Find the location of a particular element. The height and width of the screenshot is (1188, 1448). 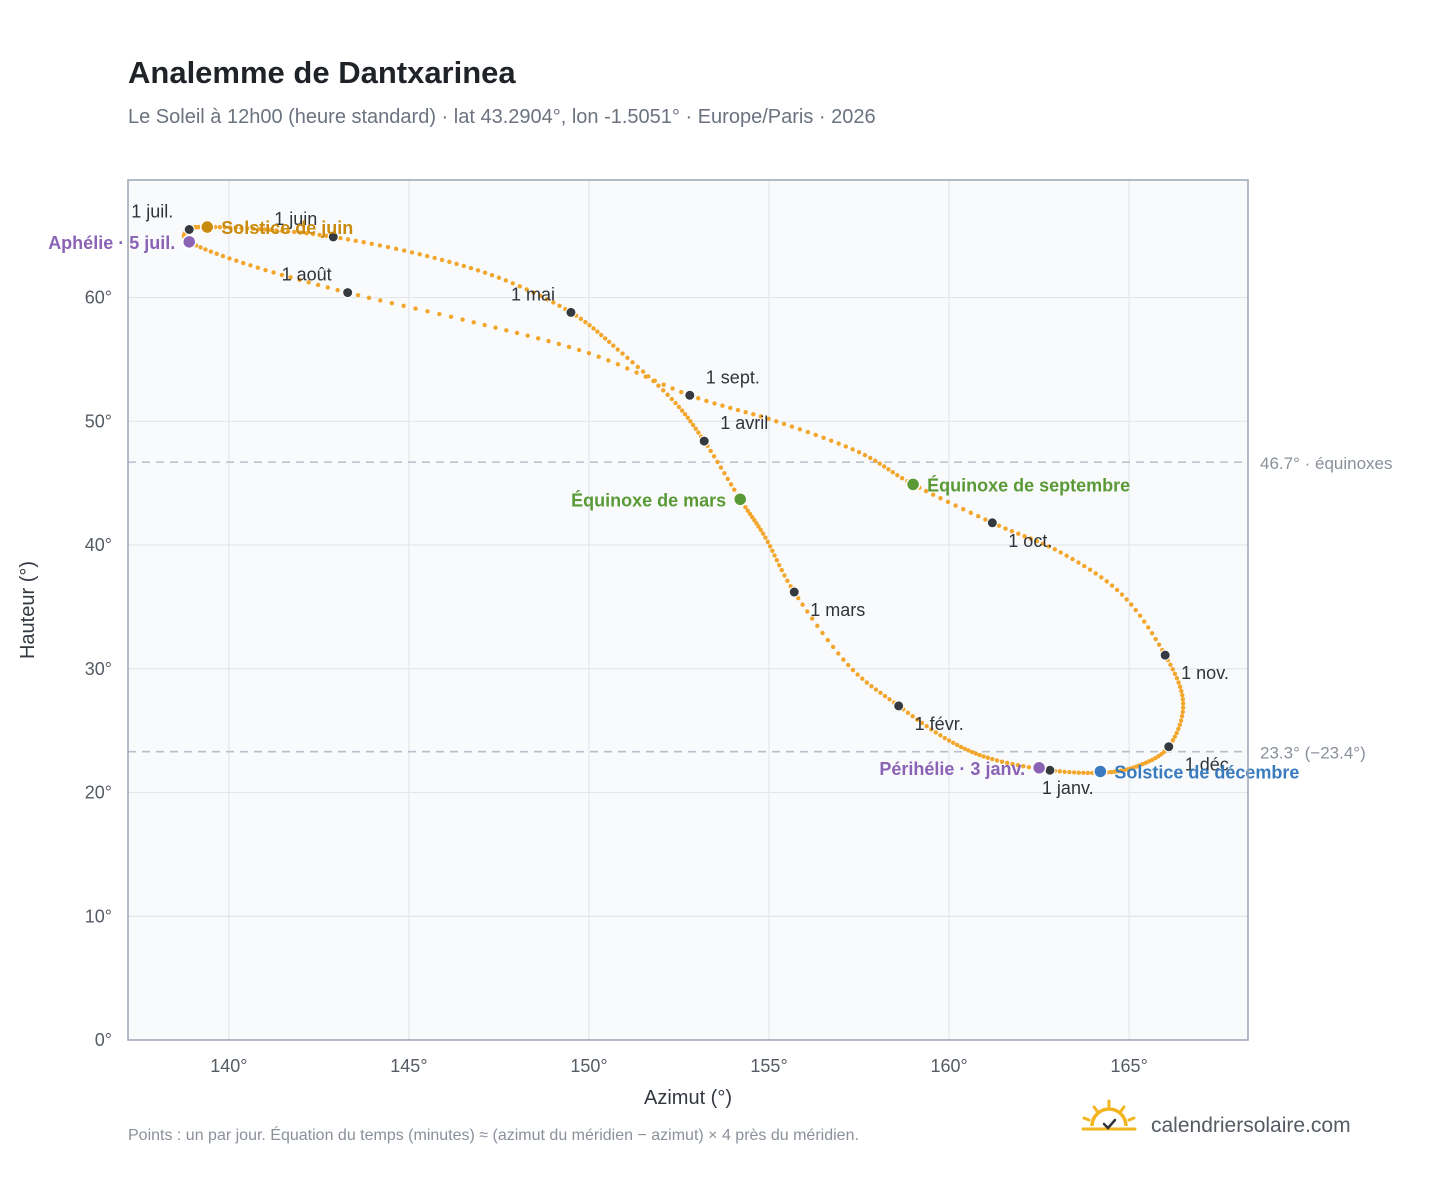

month-marker-label: 1 mars is located at coordinates (837, 610).